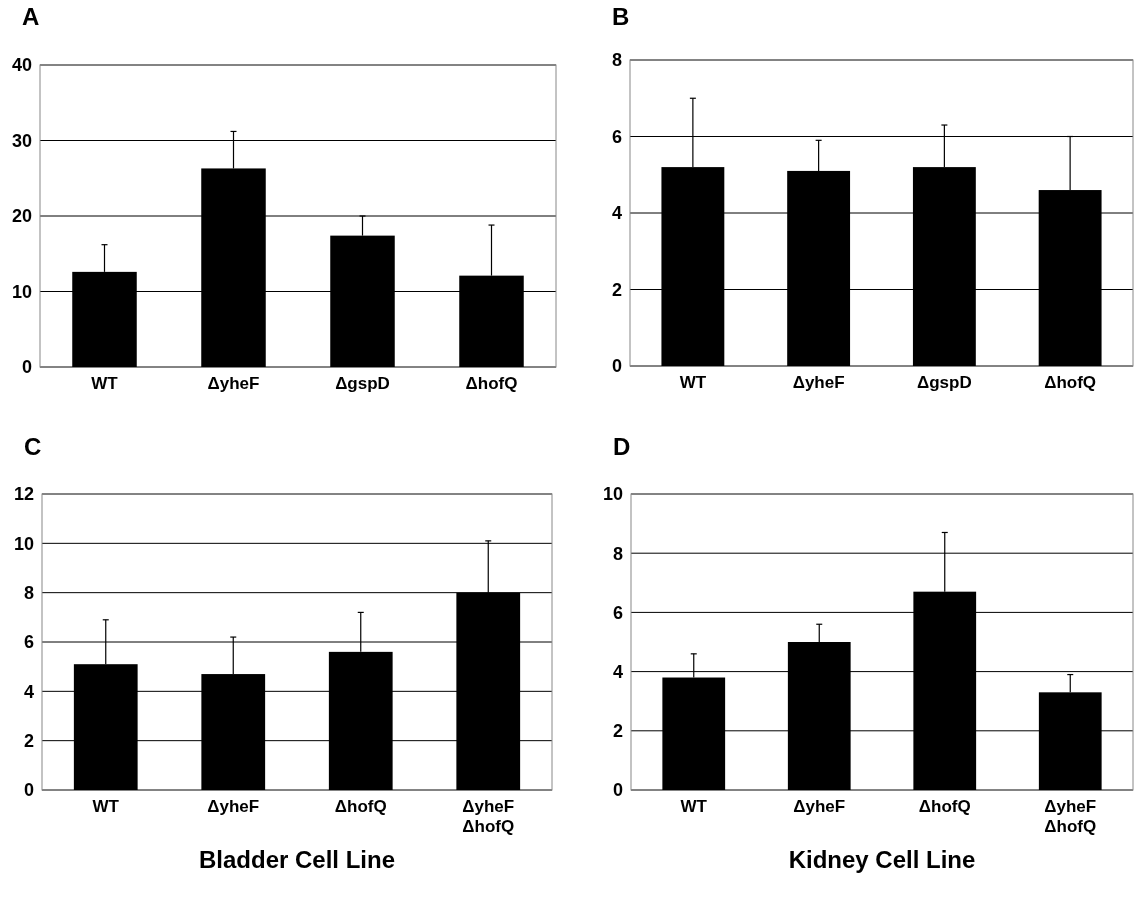  Describe the element at coordinates (21, 65) in the screenshot. I see `y-tick-label: 40` at that location.